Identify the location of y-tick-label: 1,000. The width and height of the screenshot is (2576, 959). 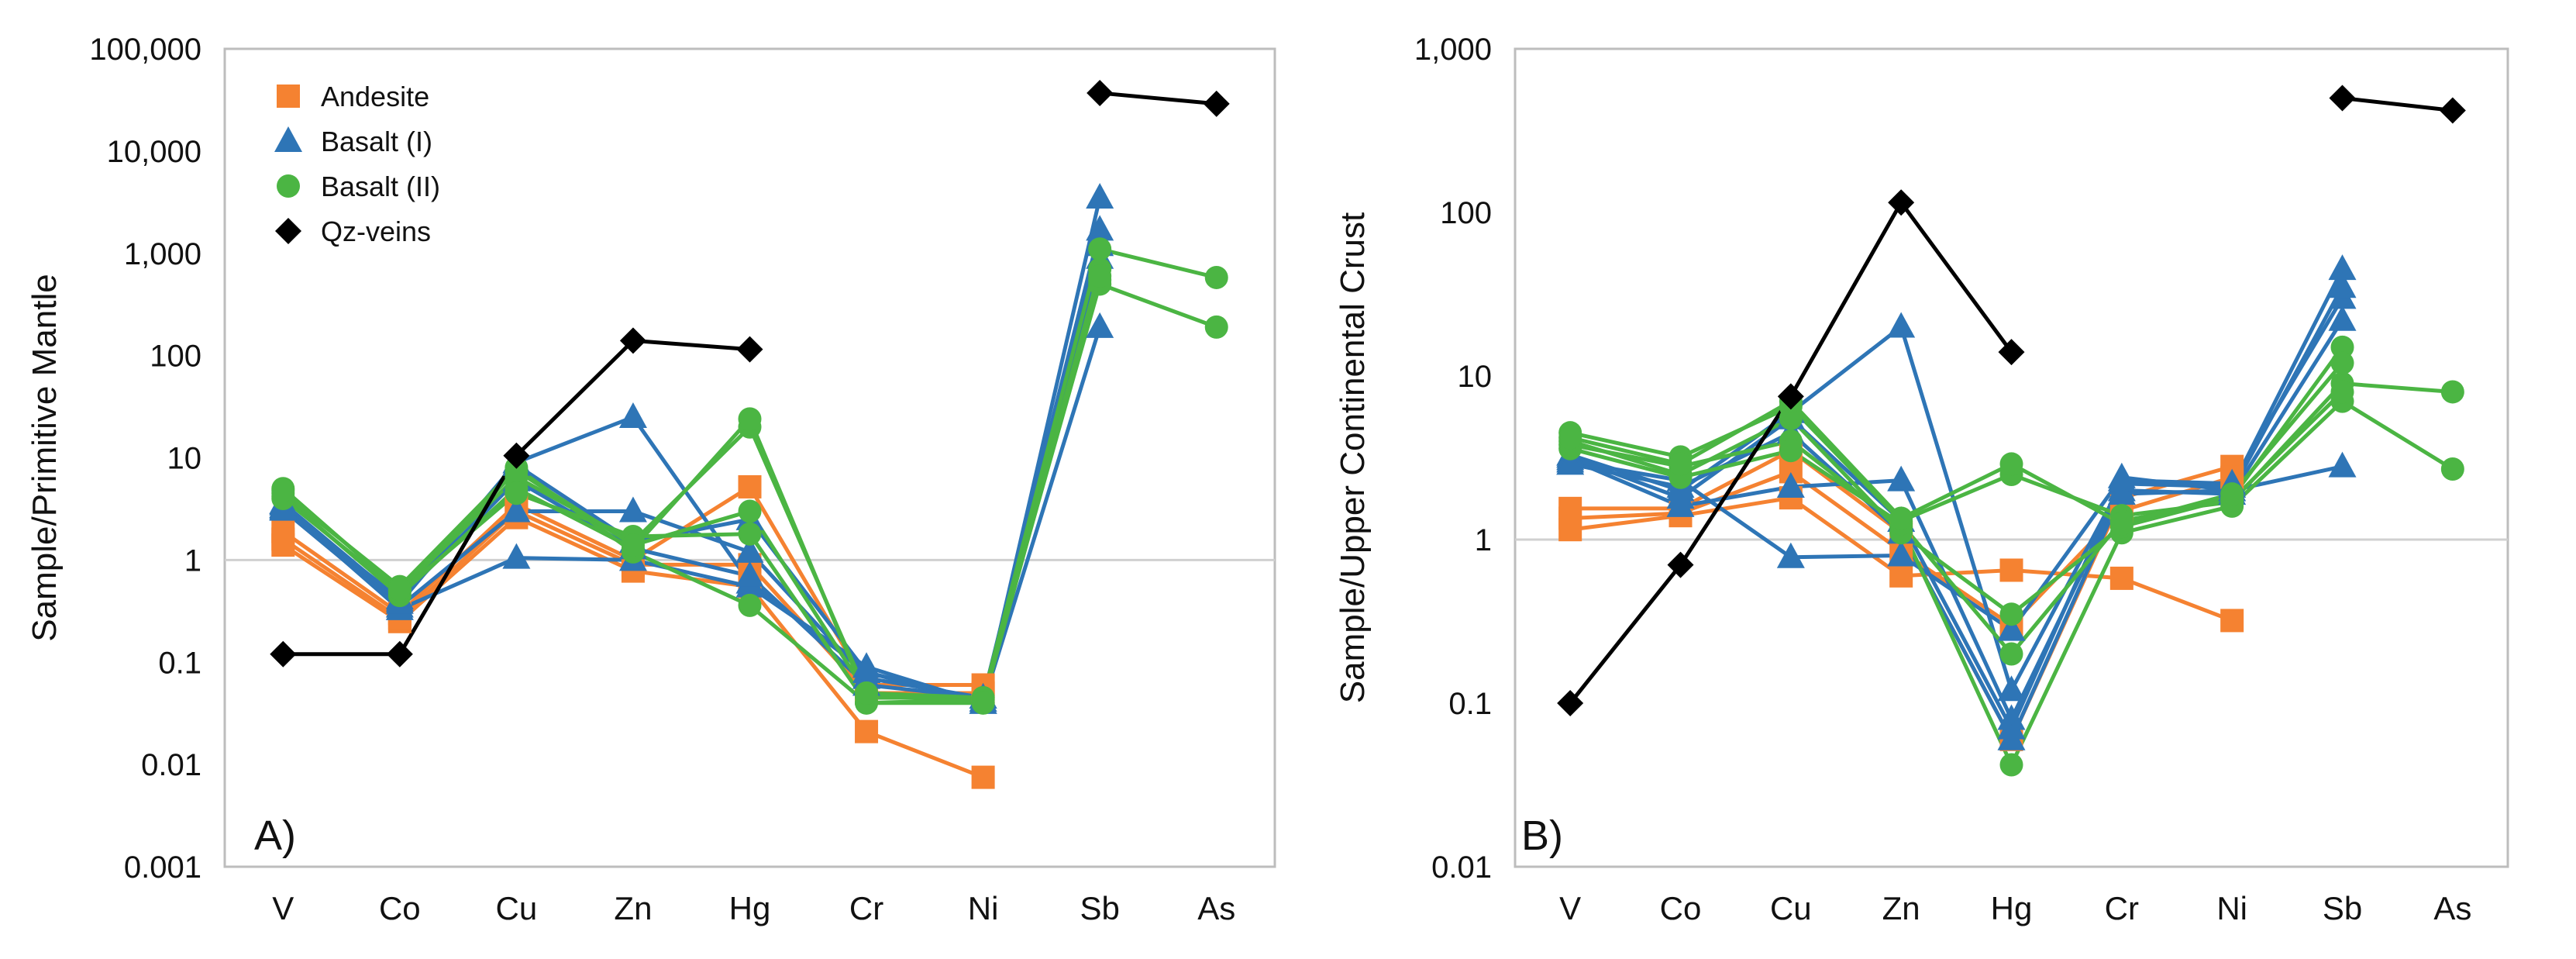
(162, 254).